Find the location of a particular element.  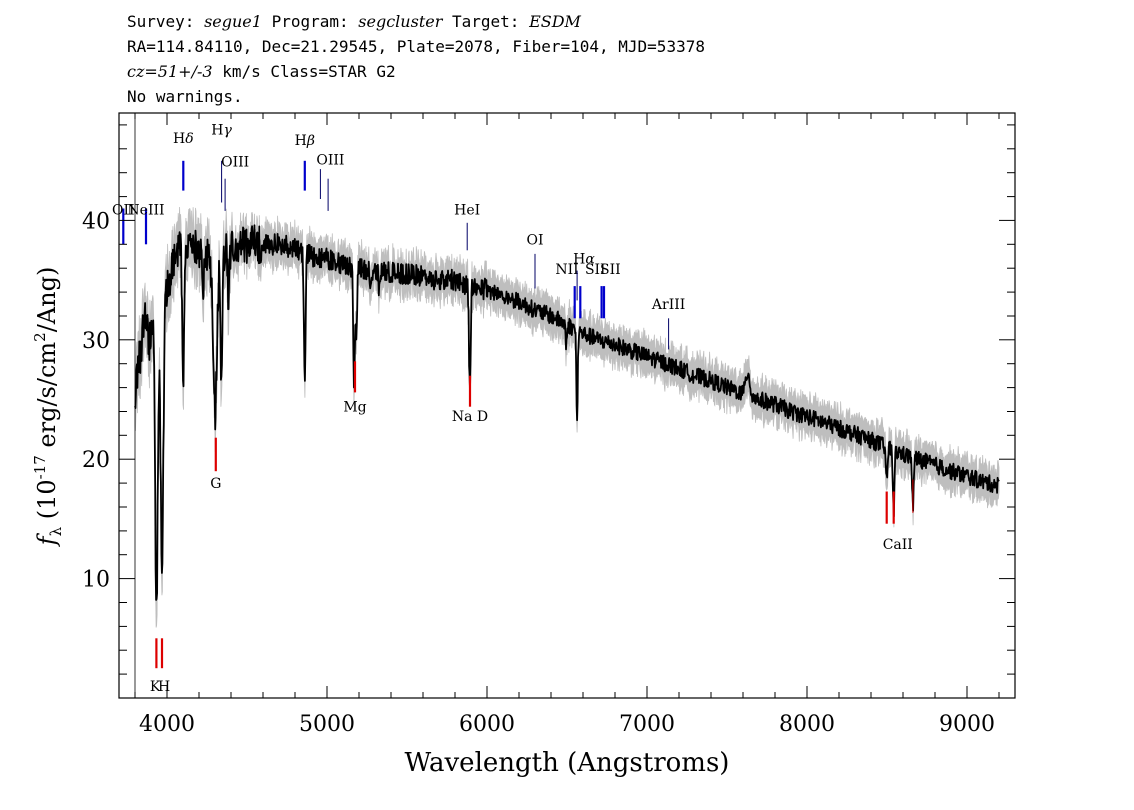

x-tick-label: 4000 is located at coordinates (167, 724).